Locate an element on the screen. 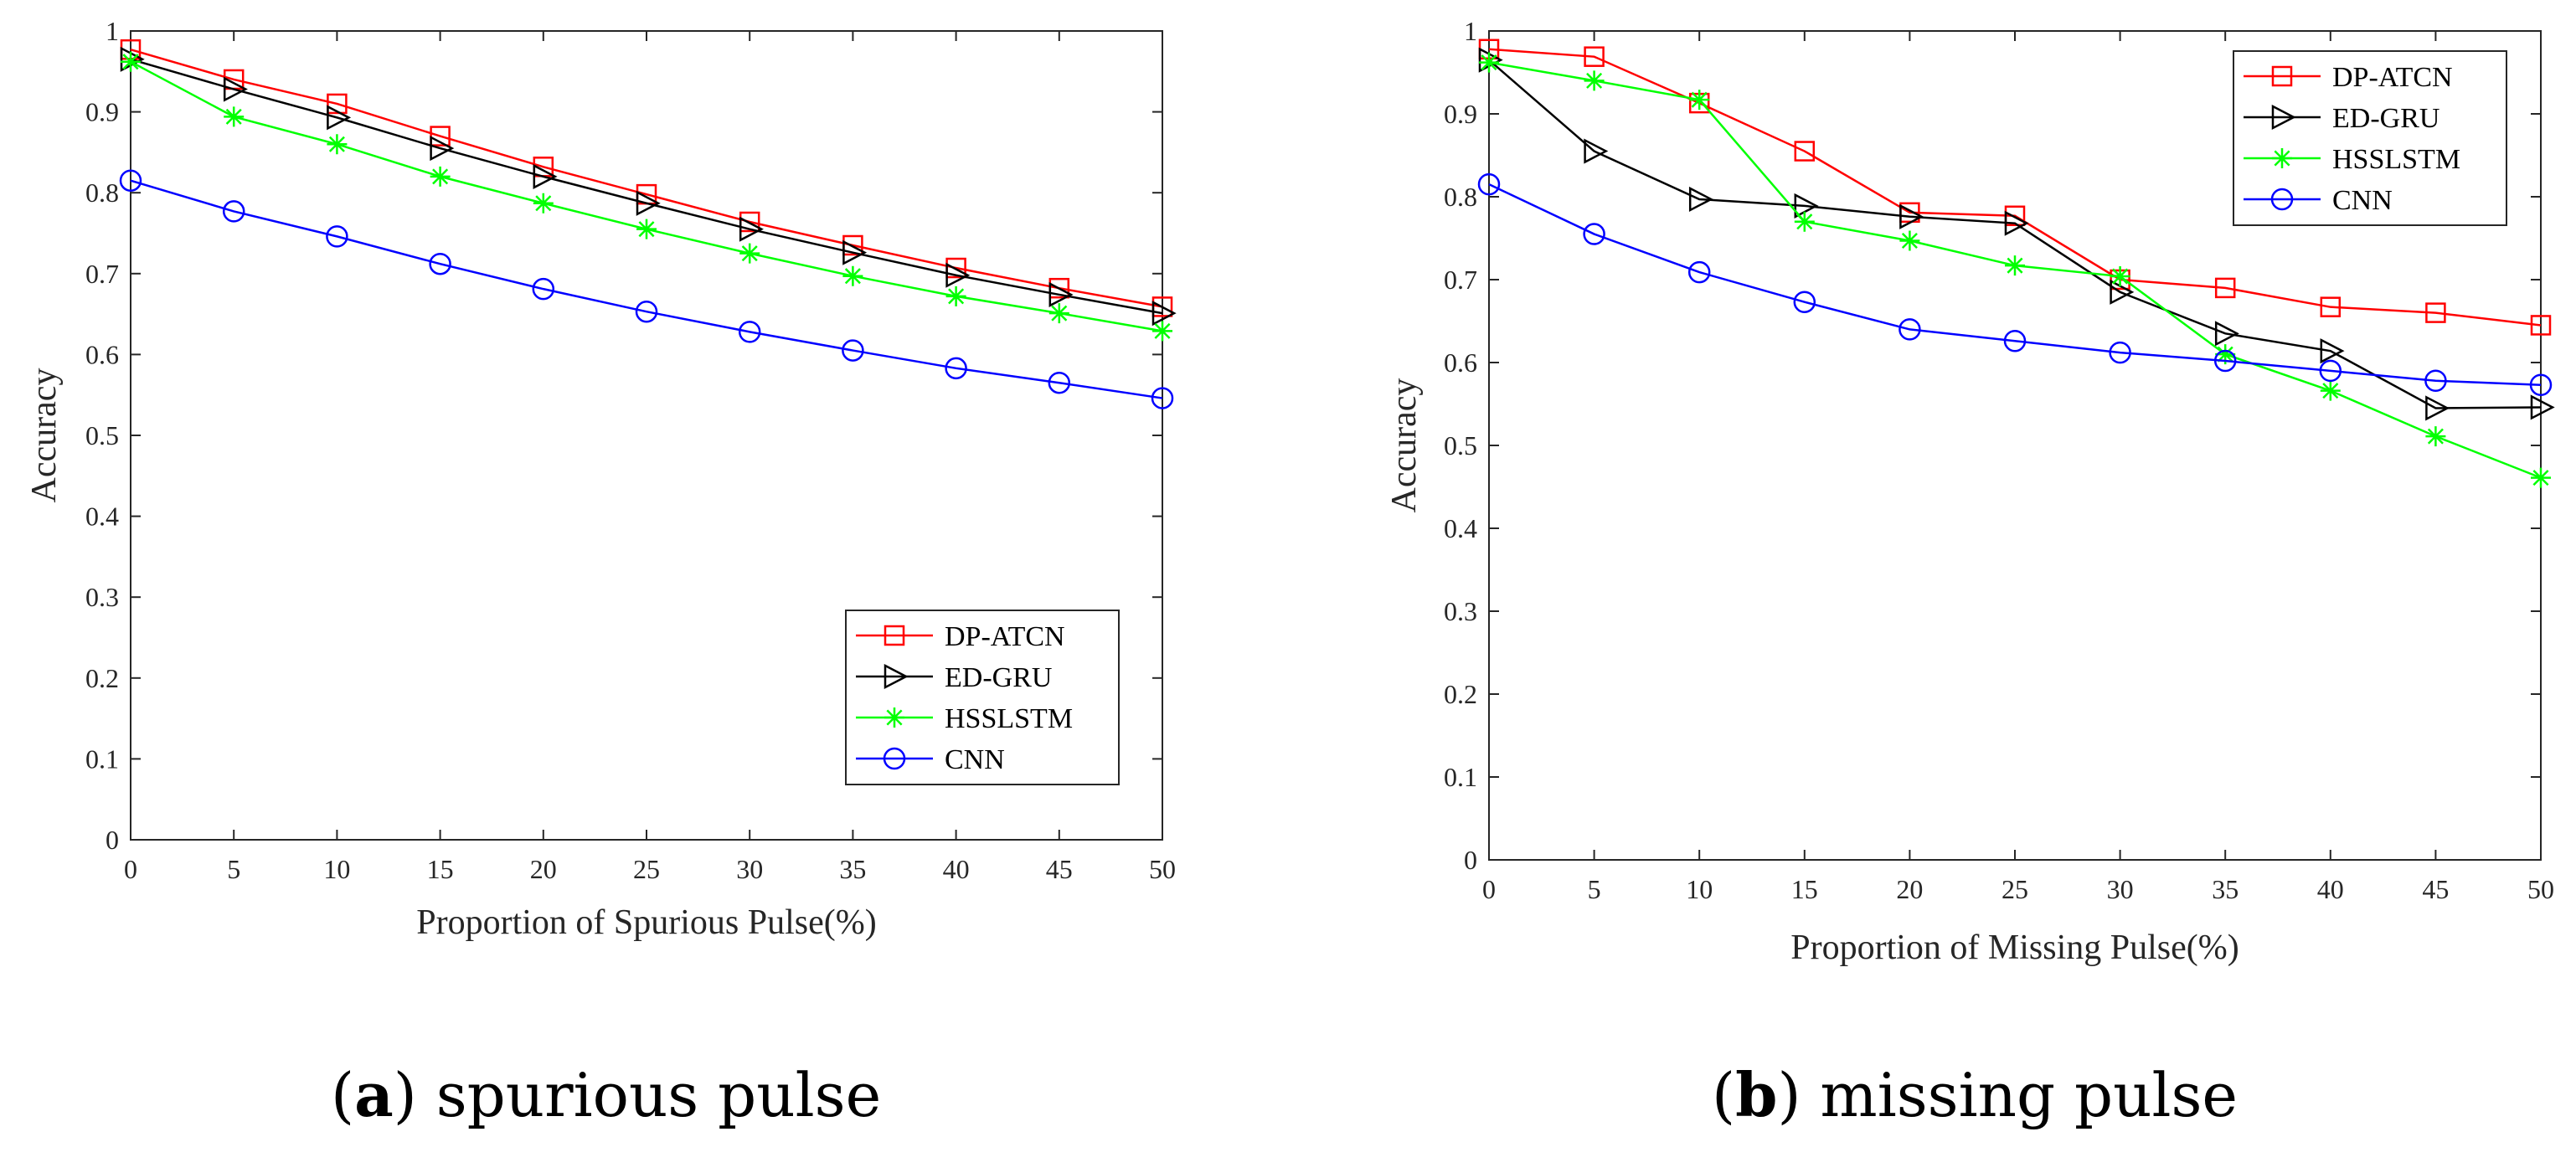 The height and width of the screenshot is (1173, 2576). y-tick-label: 0.2 is located at coordinates (1460, 694).